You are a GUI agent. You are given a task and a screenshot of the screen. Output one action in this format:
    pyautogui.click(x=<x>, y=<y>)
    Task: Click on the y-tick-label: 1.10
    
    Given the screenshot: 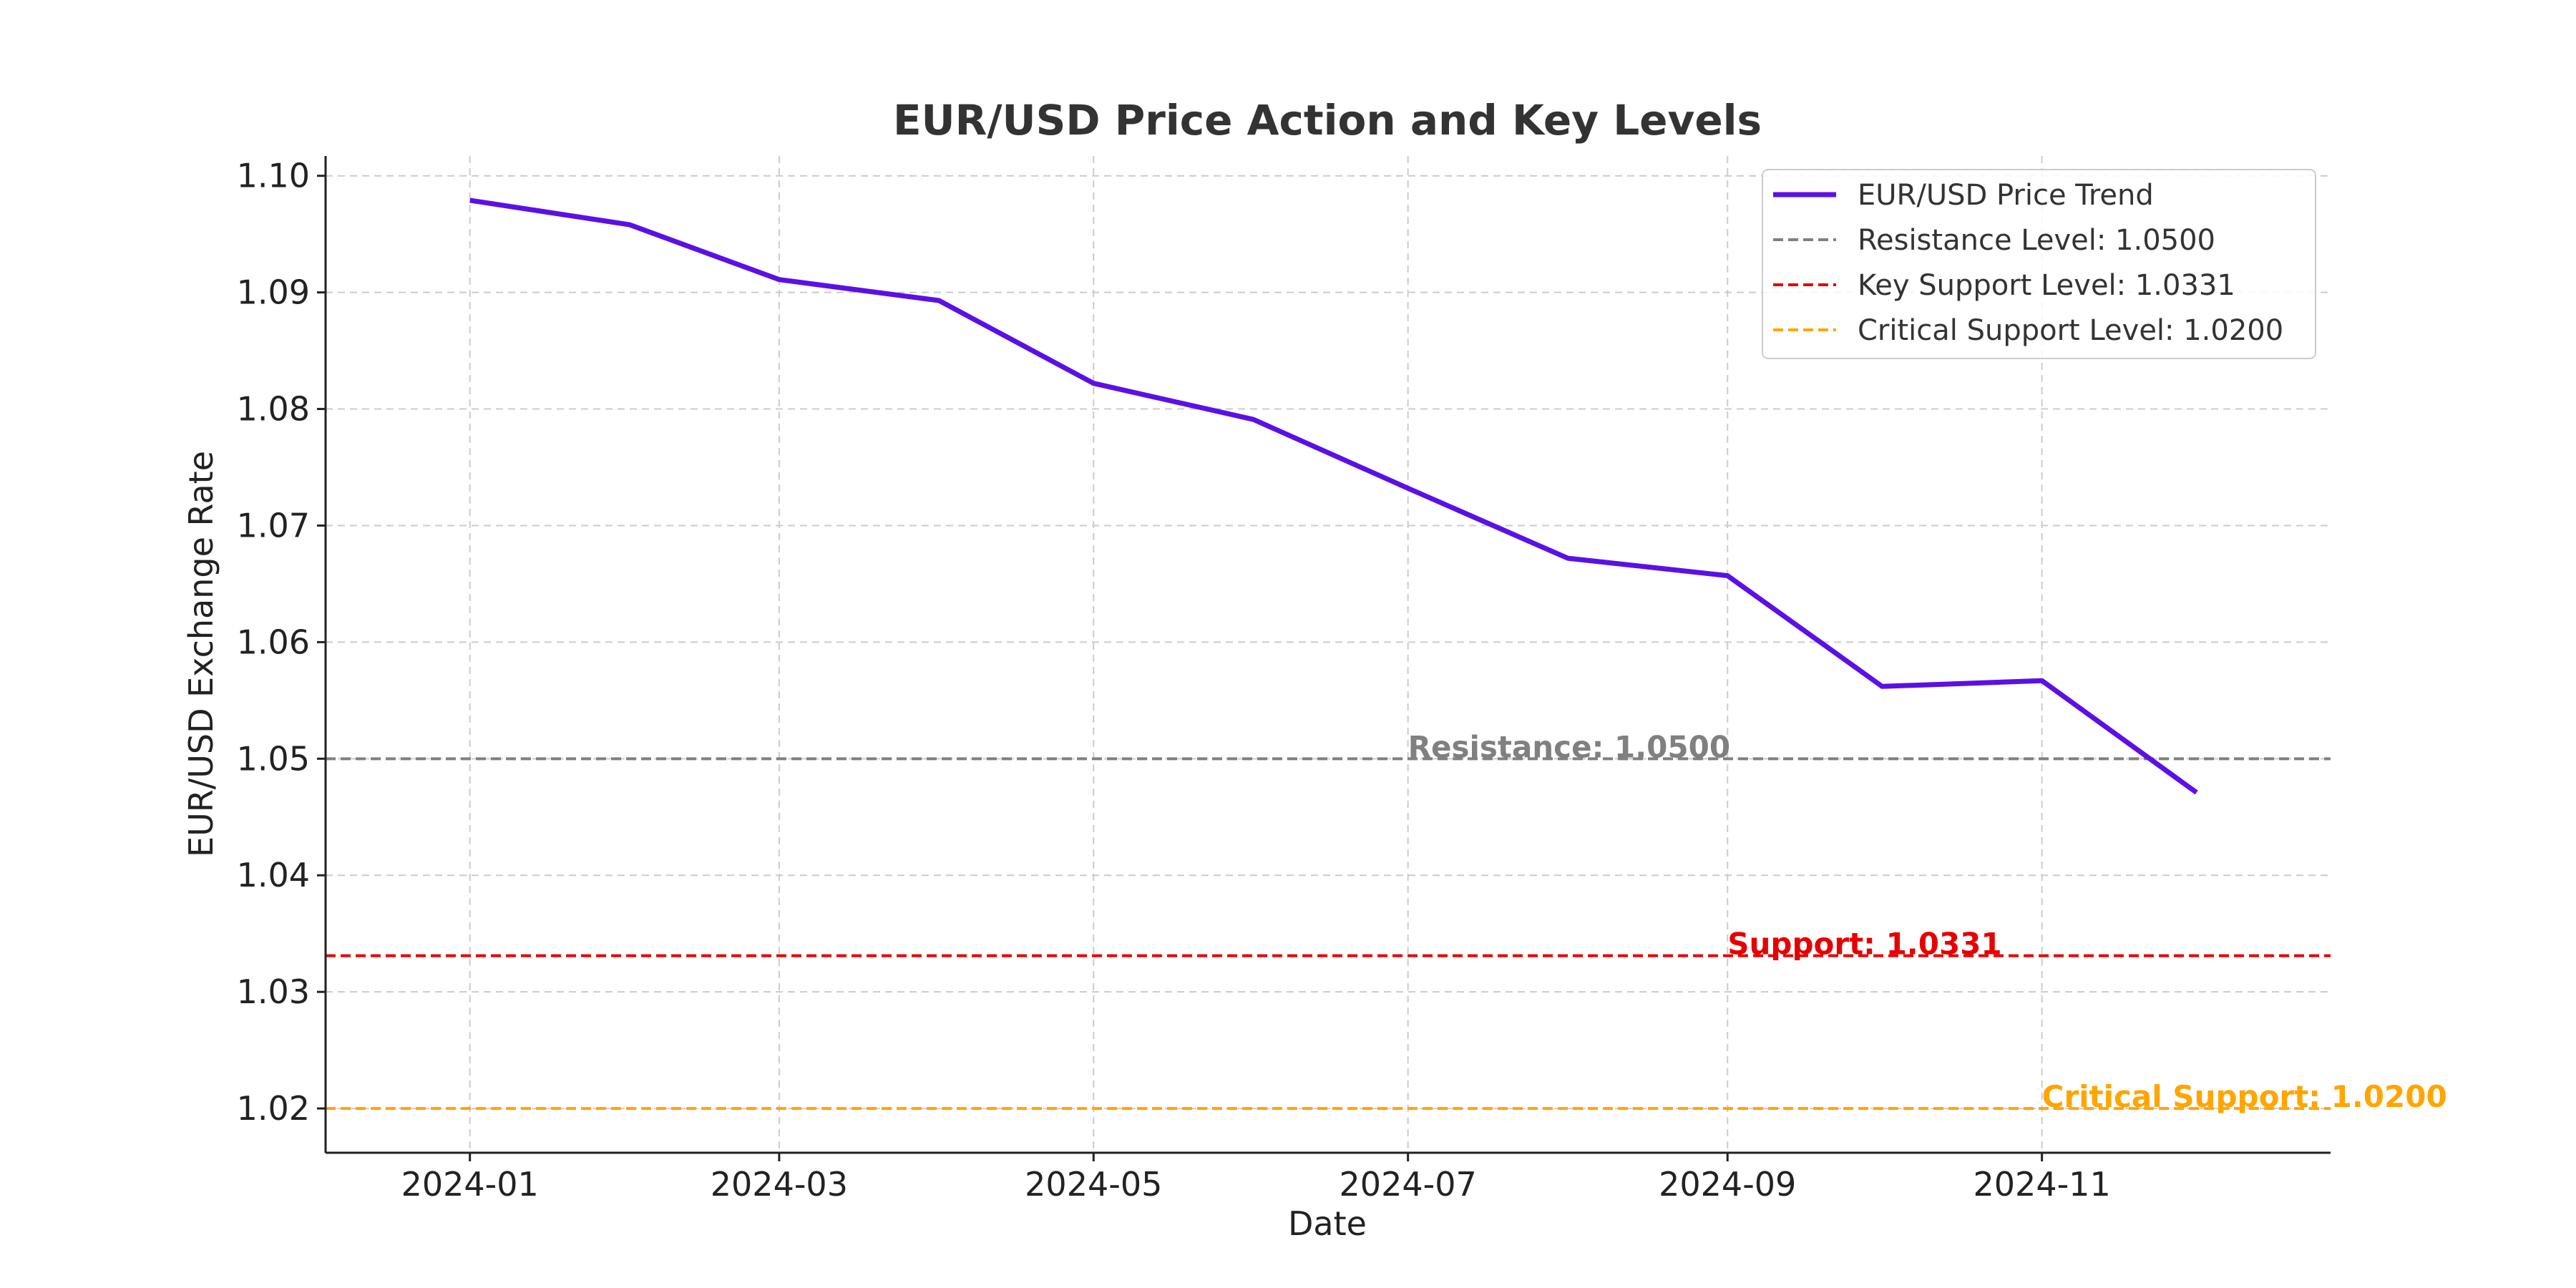 What is the action you would take?
    pyautogui.click(x=273, y=176)
    